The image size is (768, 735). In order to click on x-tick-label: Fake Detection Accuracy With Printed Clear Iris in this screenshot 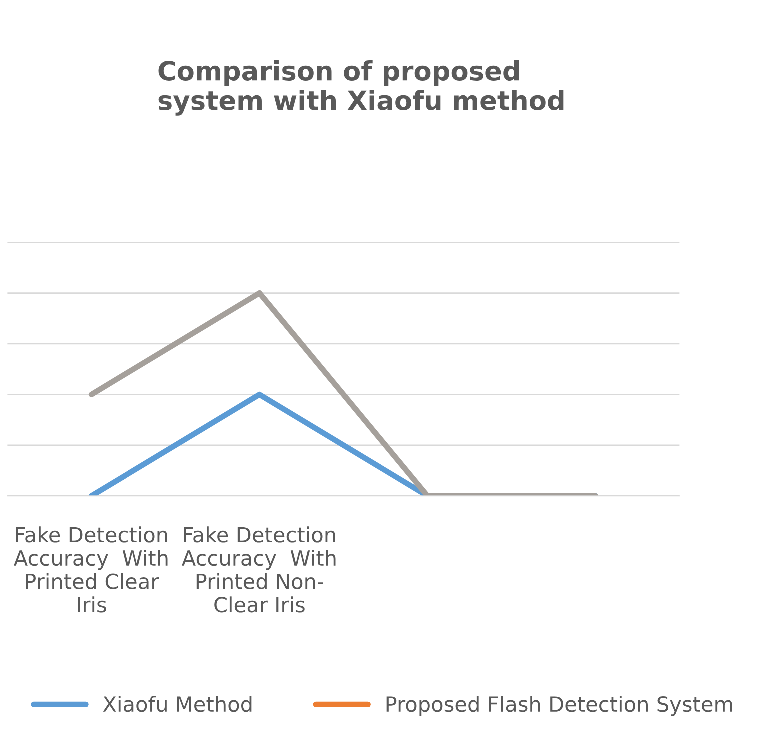, I will do `click(91, 569)`.